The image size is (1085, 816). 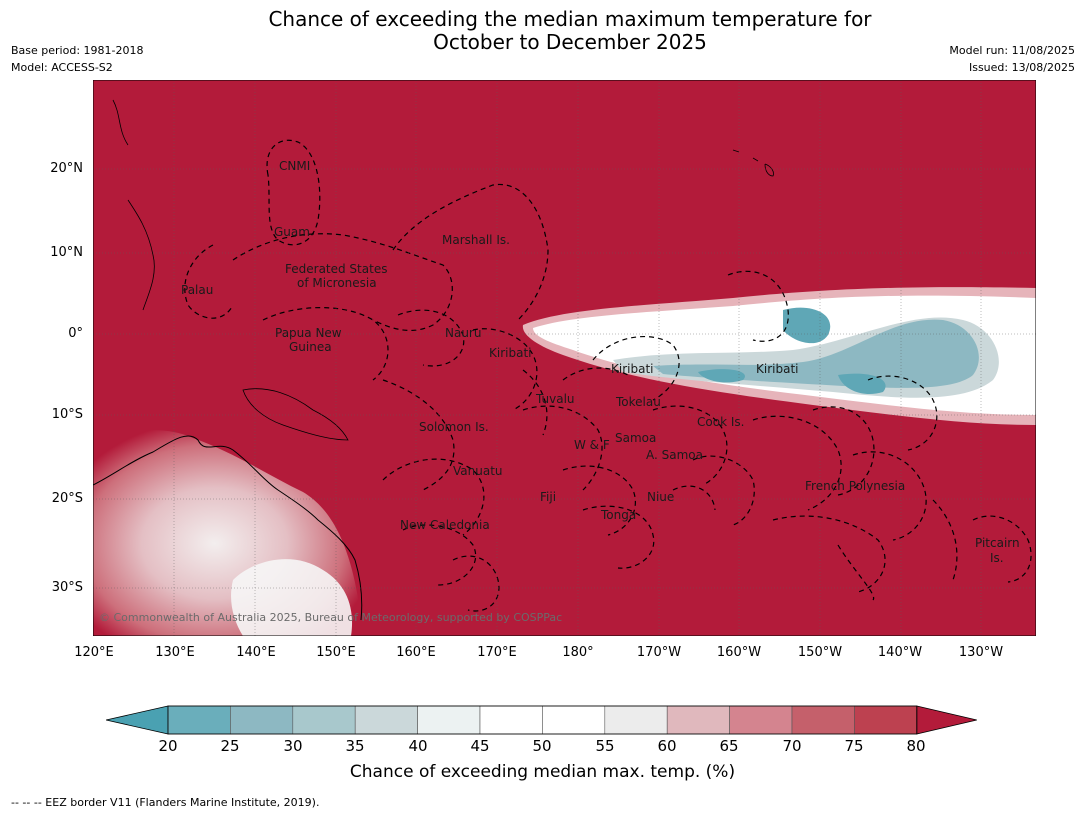 I want to click on lon-tick-150e: 150°E, so click(x=336, y=652).